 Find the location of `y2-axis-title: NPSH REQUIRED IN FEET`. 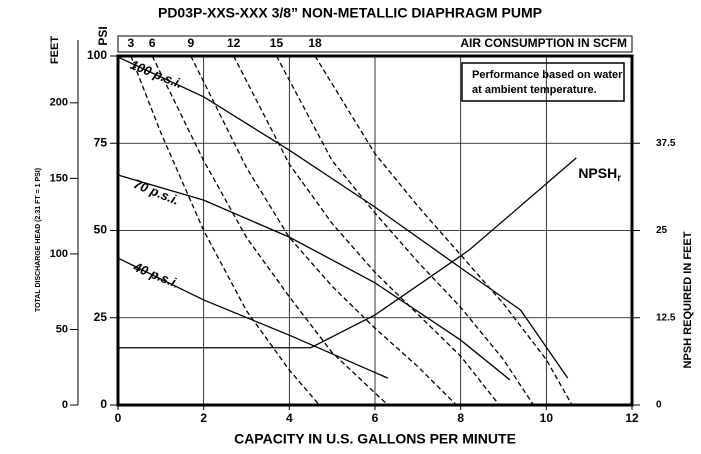

y2-axis-title: NPSH REQUIRED IN FEET is located at coordinates (688, 299).